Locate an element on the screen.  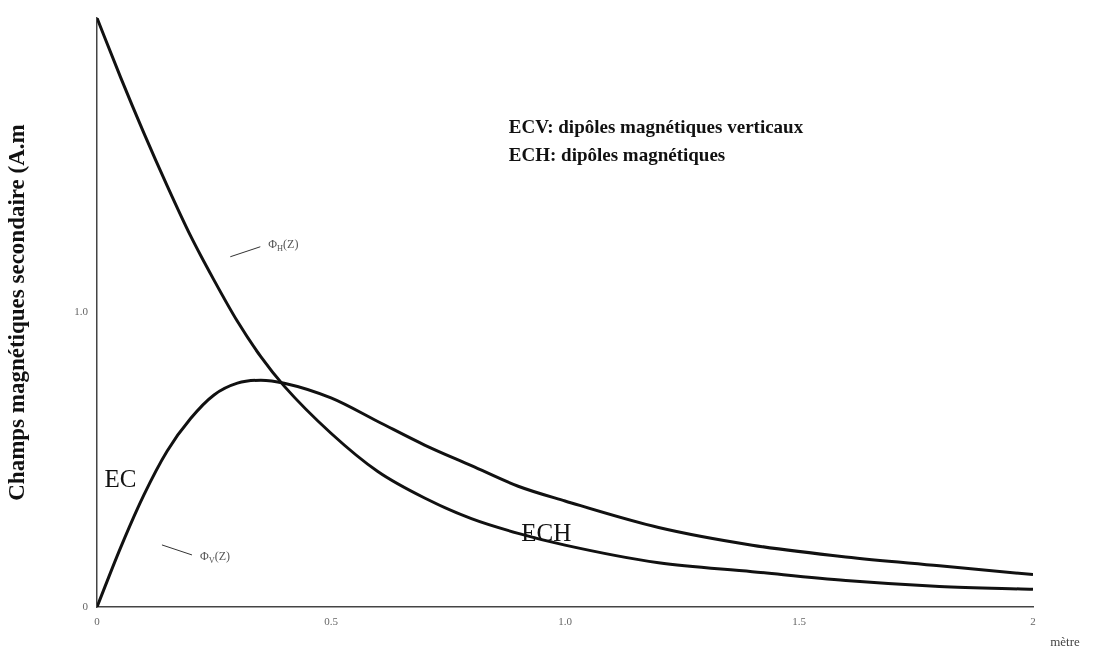
x-tick-label: 0 is located at coordinates (97, 621).